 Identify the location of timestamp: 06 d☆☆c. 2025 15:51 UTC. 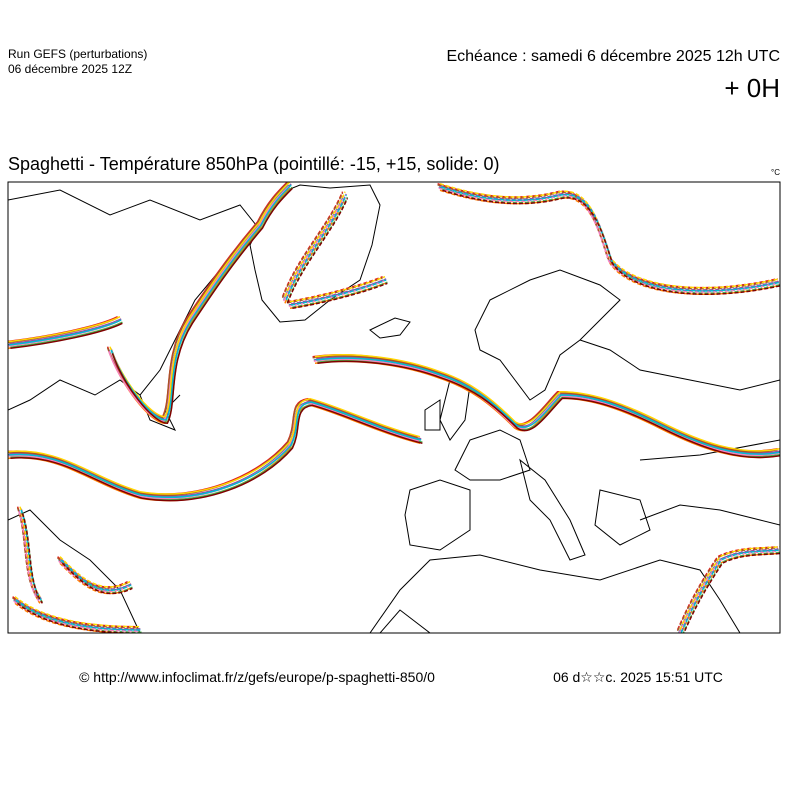
(638, 677).